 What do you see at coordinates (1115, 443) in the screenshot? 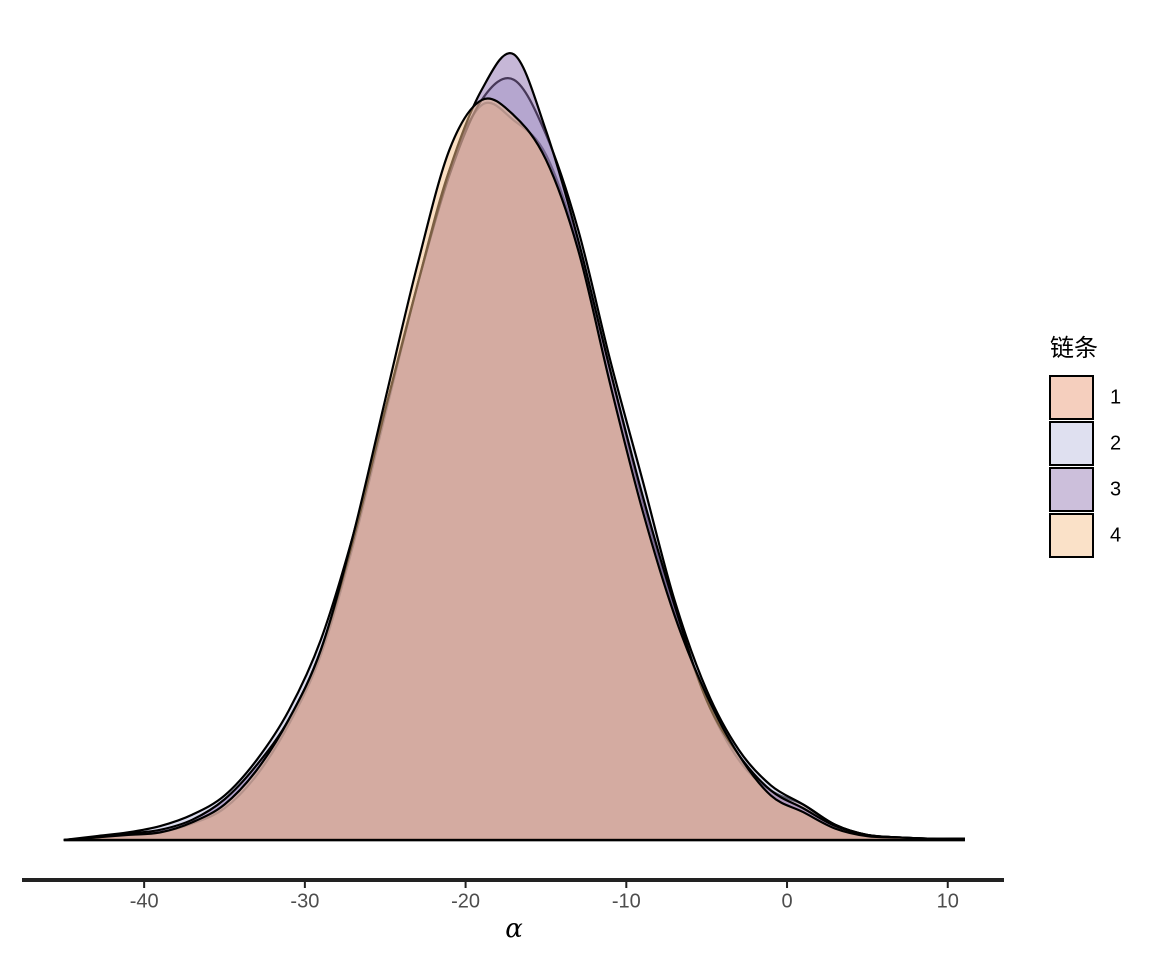
I see `legend-label: 2` at bounding box center [1115, 443].